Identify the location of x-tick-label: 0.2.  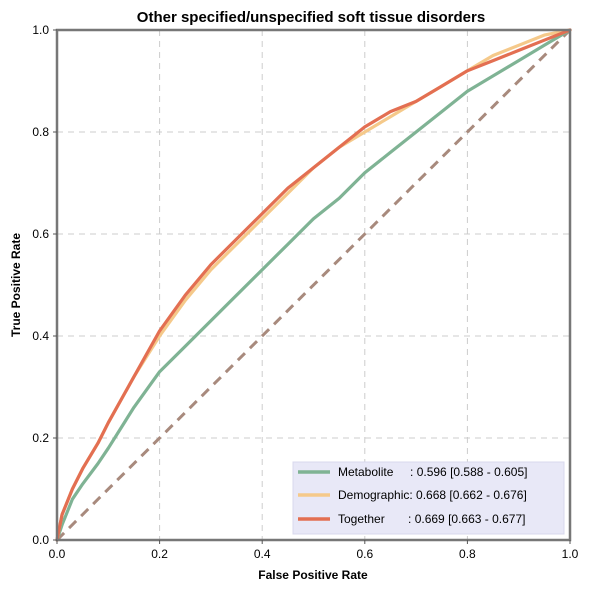
(159, 554).